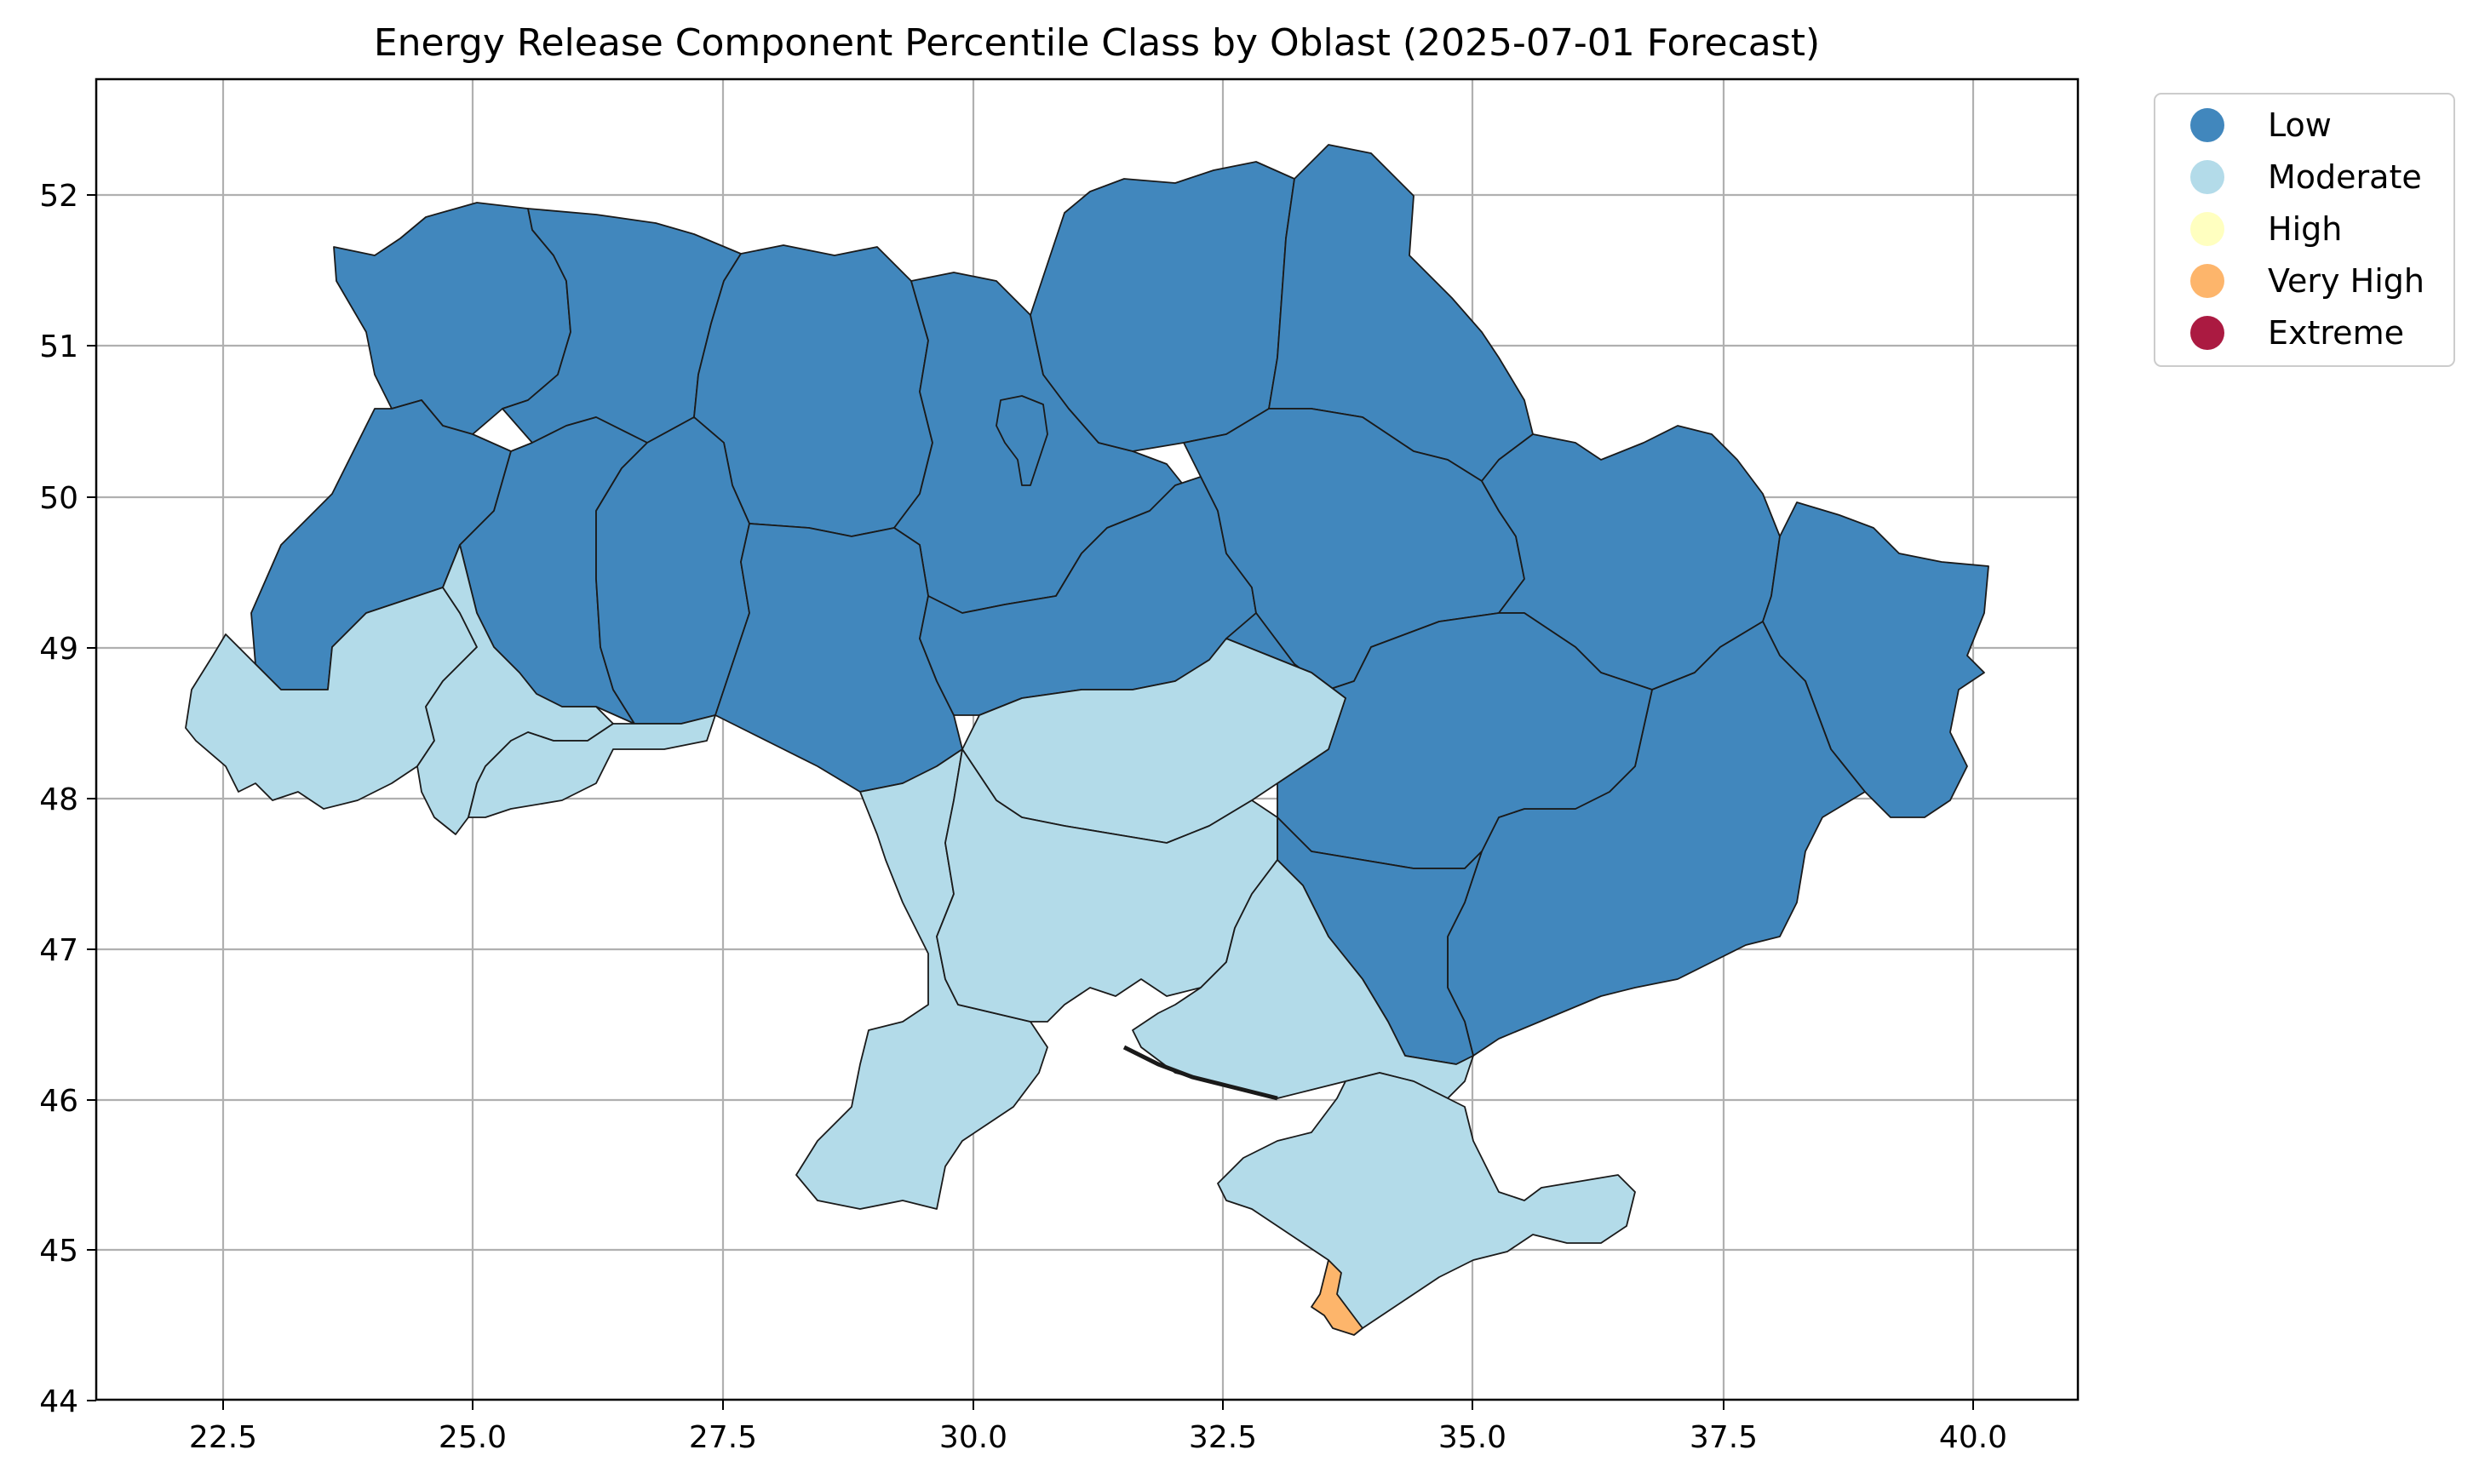 Image resolution: width=2479 pixels, height=1484 pixels. I want to click on y-axis: 44 45 46 47 48 49 50 51 52, so click(67, 799).